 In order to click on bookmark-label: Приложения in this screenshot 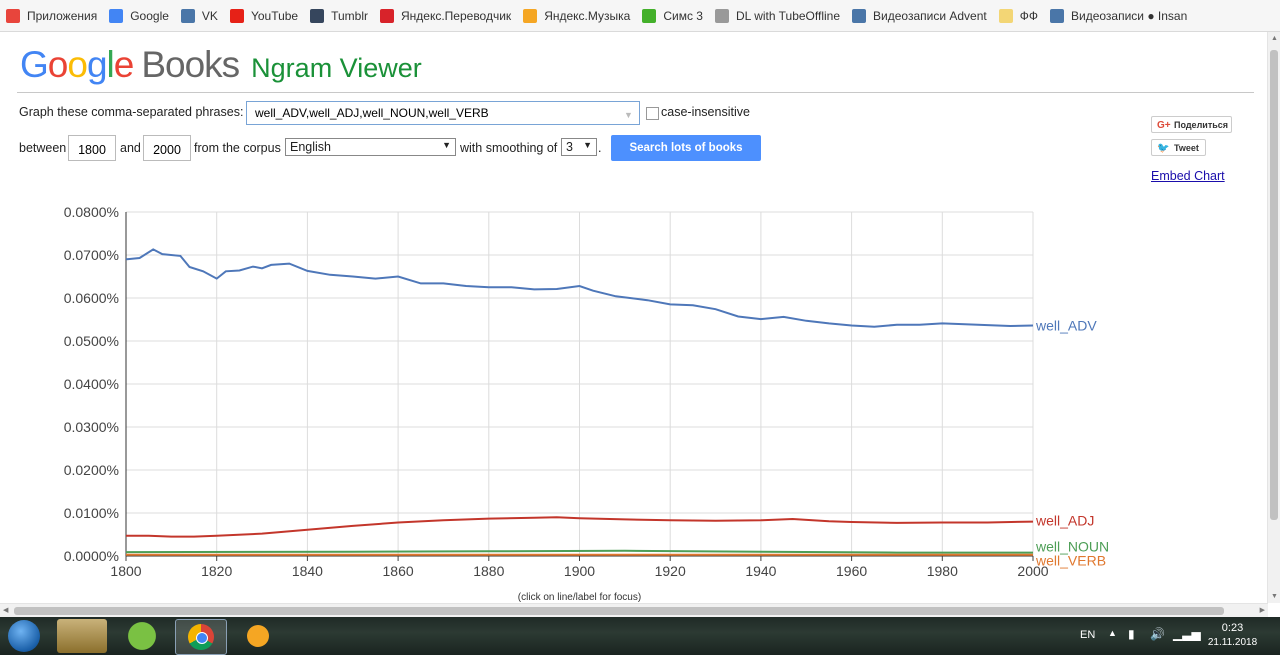, I will do `click(62, 15)`.